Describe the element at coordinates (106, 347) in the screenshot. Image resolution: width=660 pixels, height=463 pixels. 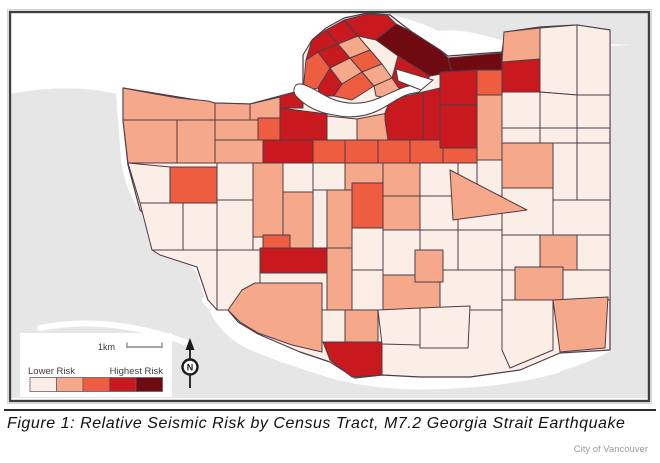
I see `scale-bar-label: 1km` at that location.